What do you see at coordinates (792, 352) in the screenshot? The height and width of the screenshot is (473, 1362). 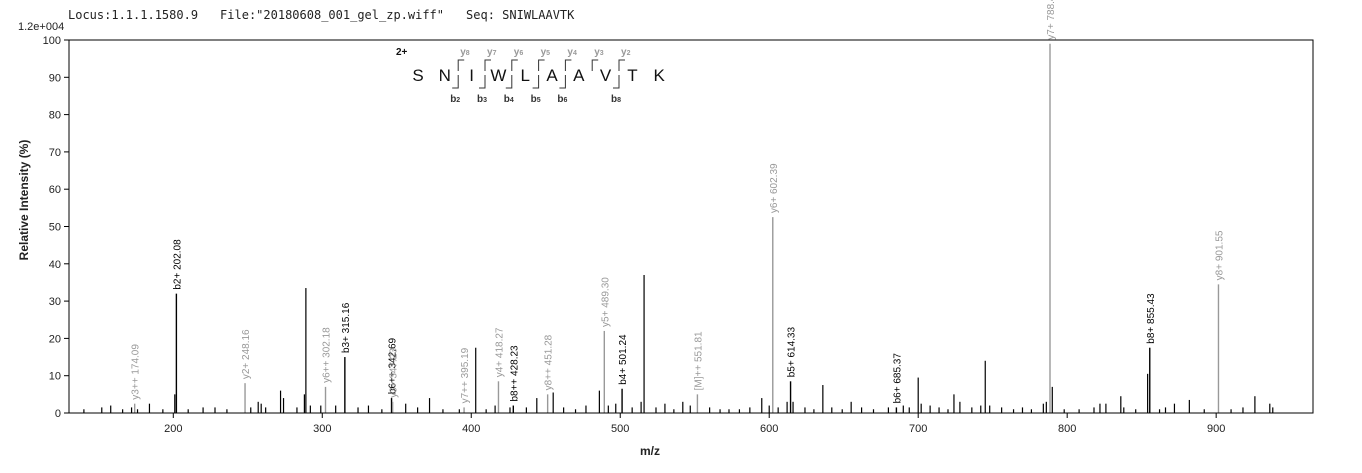 I see `ion-peak-label: b5+ 614.33` at bounding box center [792, 352].